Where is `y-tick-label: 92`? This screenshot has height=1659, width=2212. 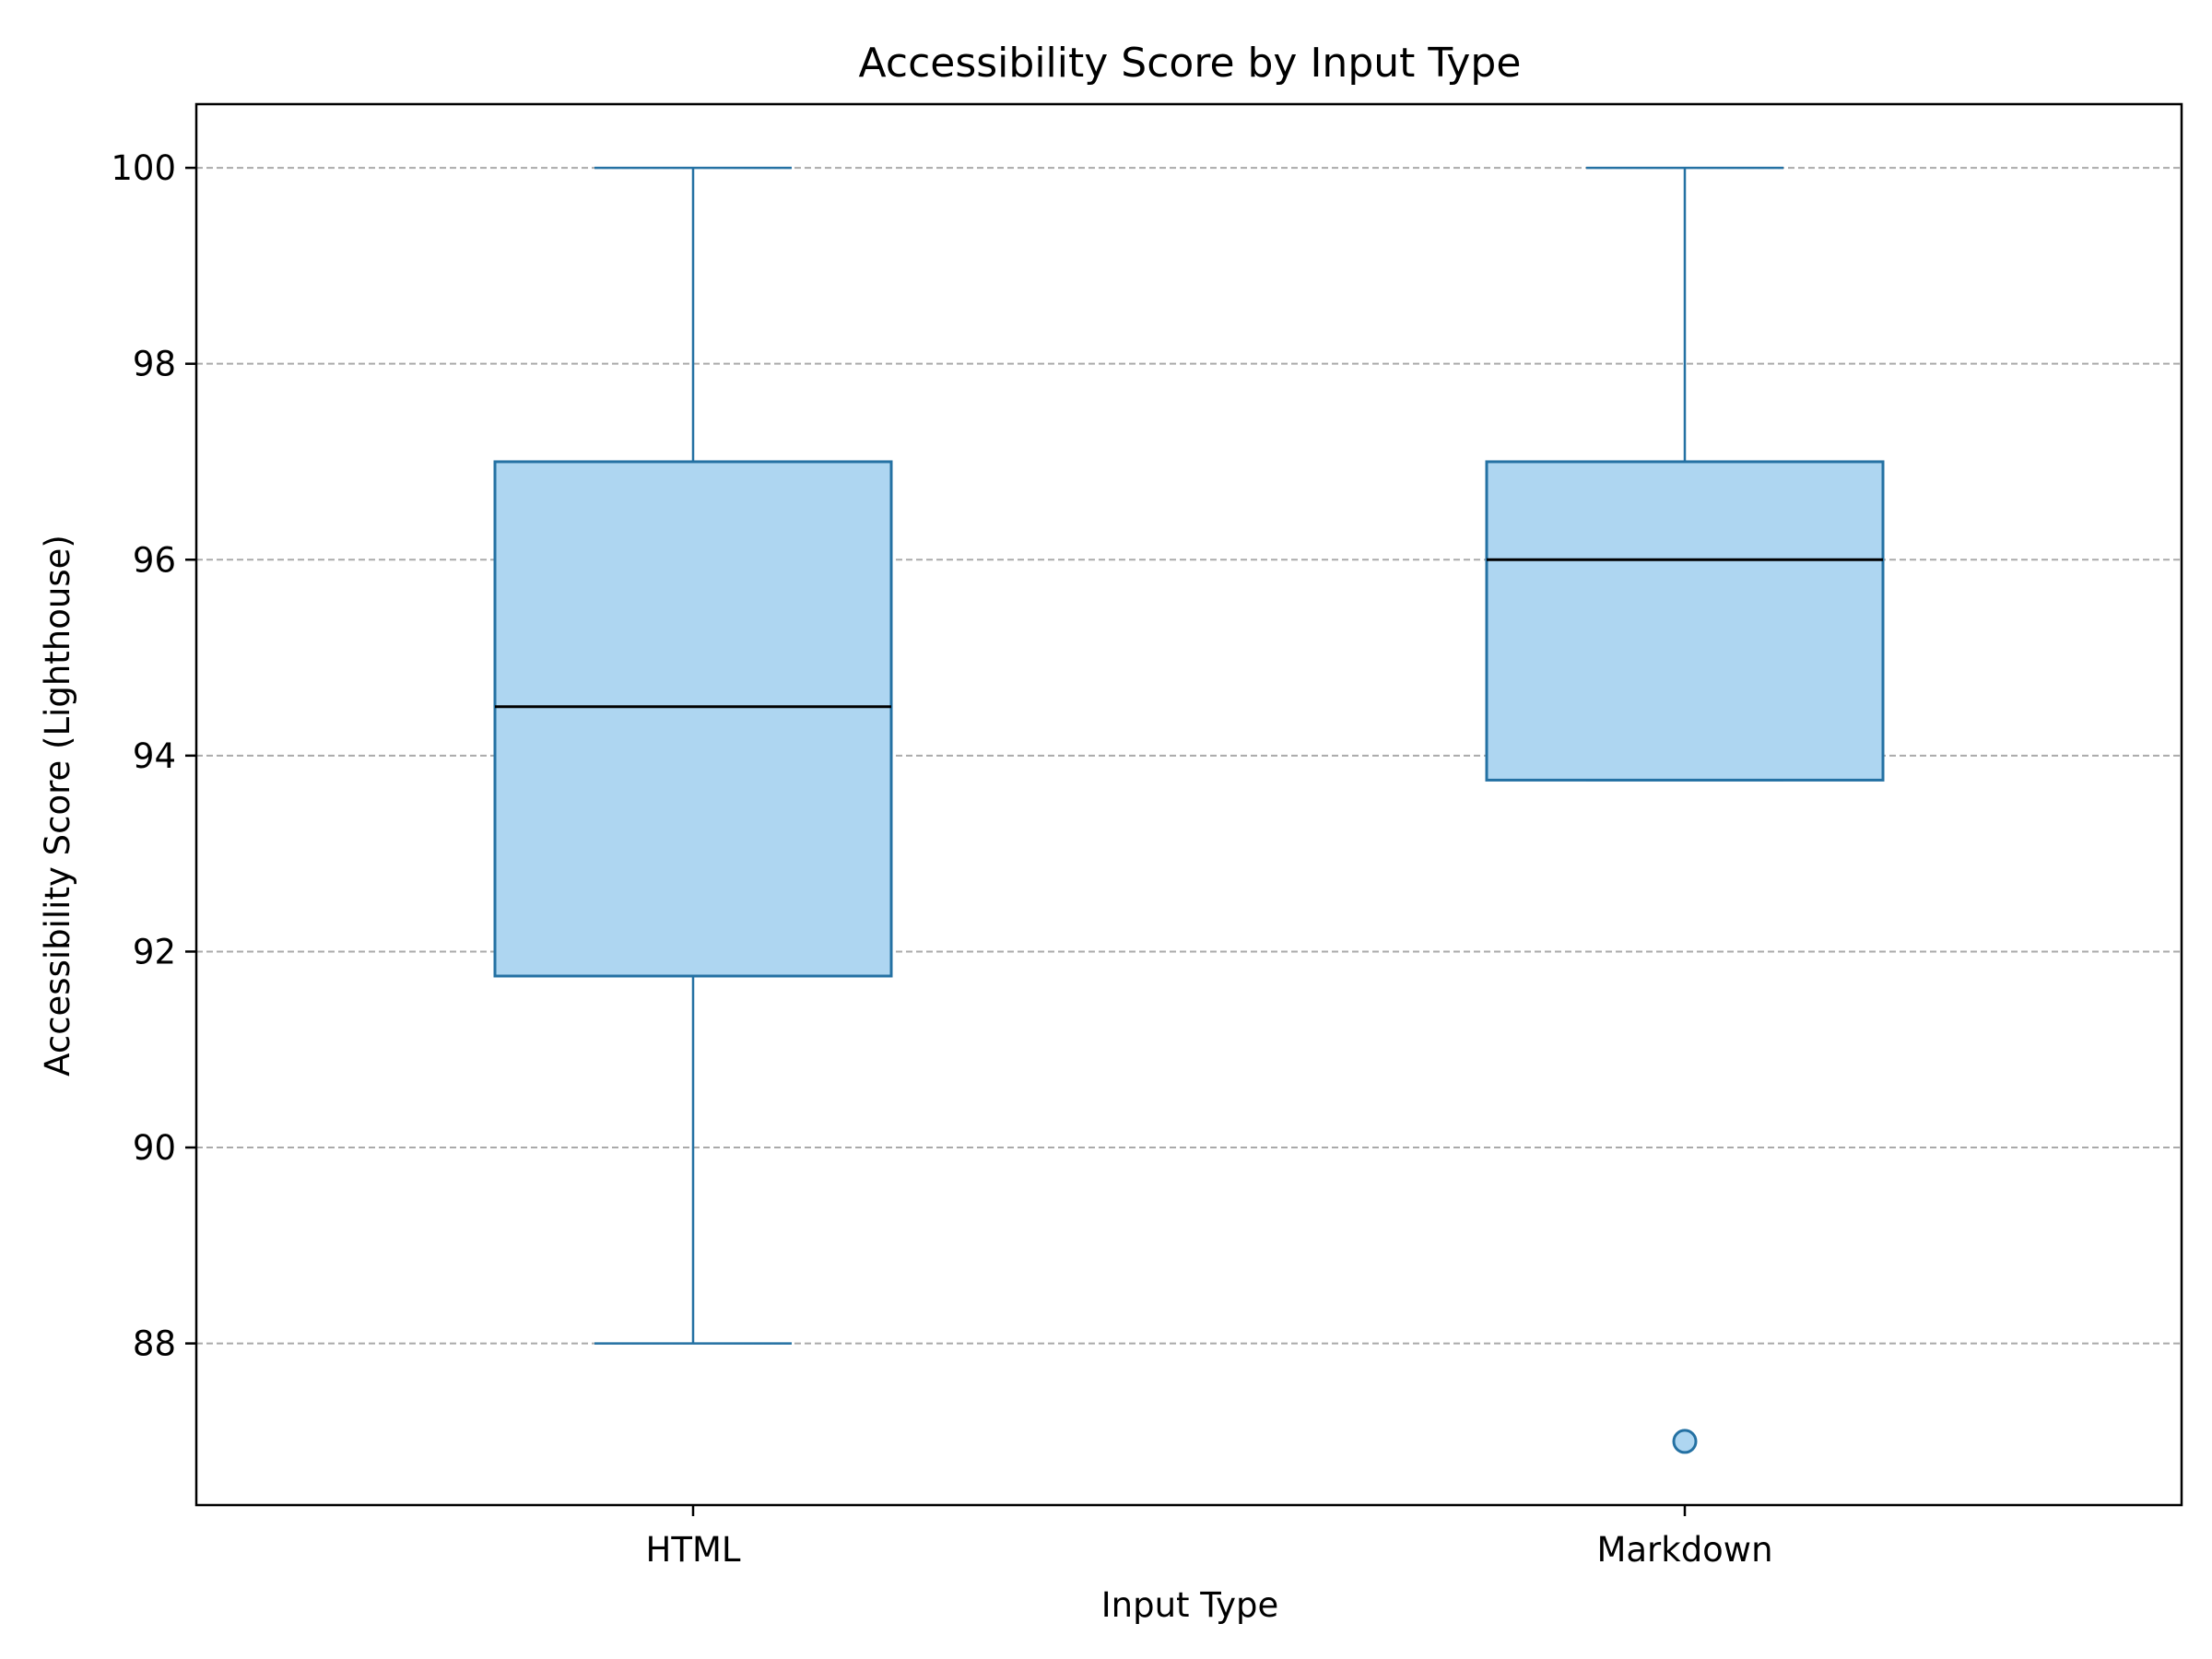 y-tick-label: 92 is located at coordinates (154, 951).